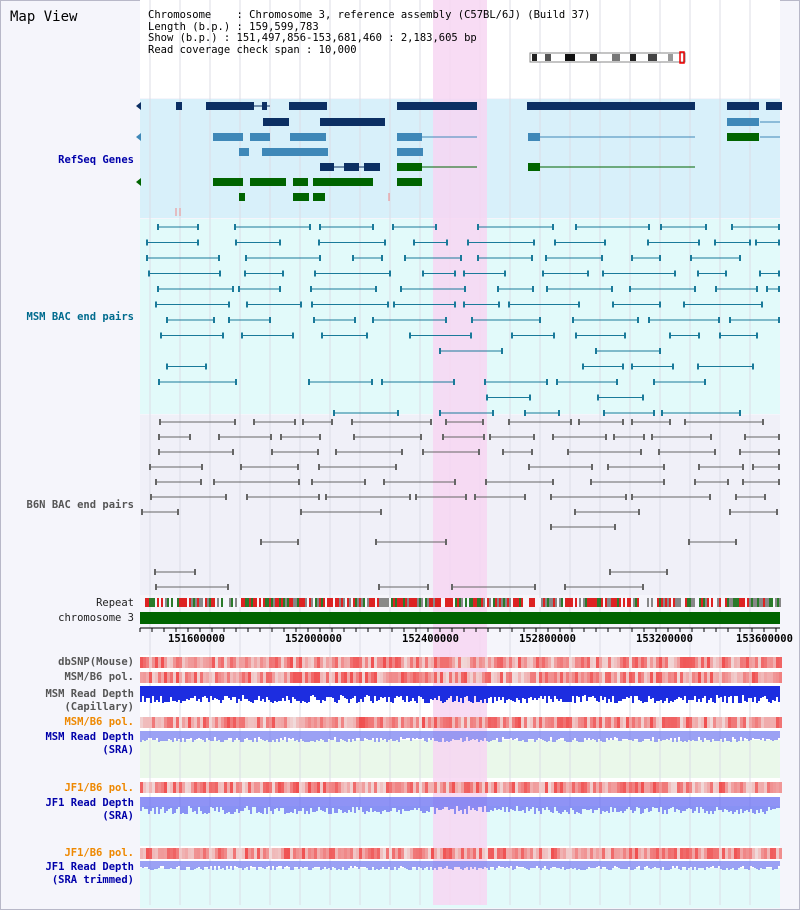  I want to click on track-label-jf1-depth-sra: JF1 Read Depth, so click(89, 803).